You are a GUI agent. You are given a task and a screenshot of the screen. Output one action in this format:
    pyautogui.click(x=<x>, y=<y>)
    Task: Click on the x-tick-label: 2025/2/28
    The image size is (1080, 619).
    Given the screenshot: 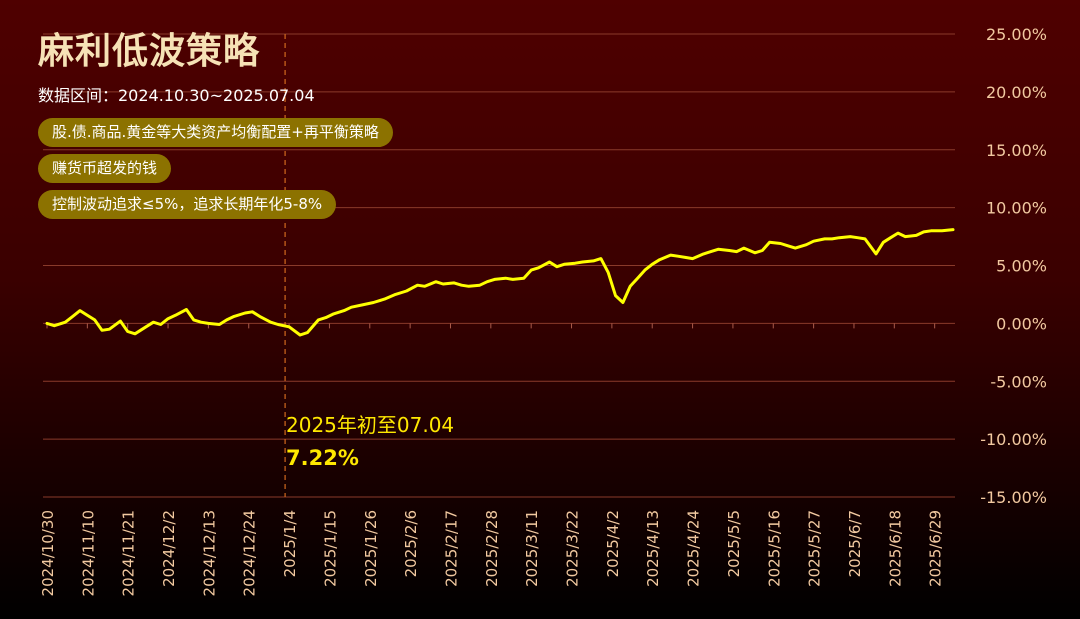 What is the action you would take?
    pyautogui.click(x=492, y=548)
    